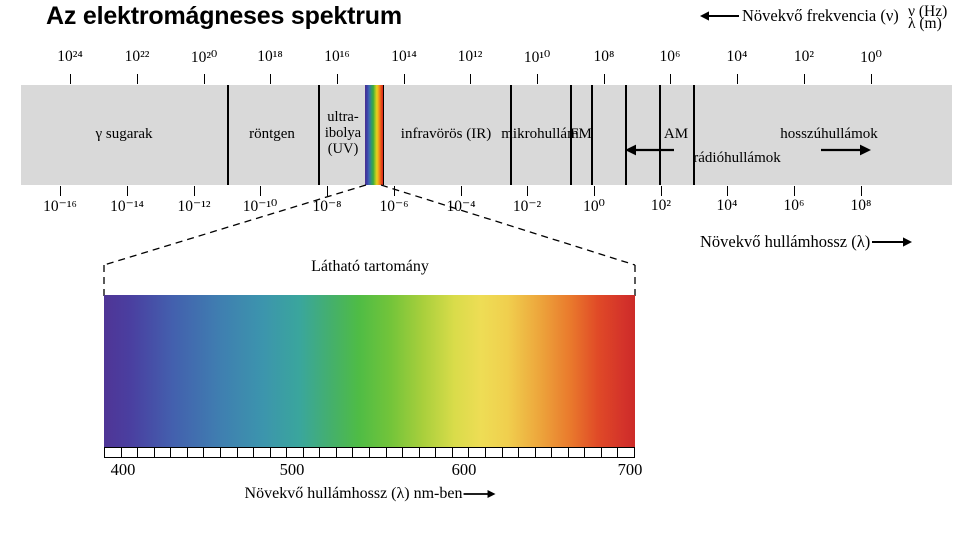  Describe the element at coordinates (649, 150) in the screenshot. I see `radio-arrow-left-icon` at that location.